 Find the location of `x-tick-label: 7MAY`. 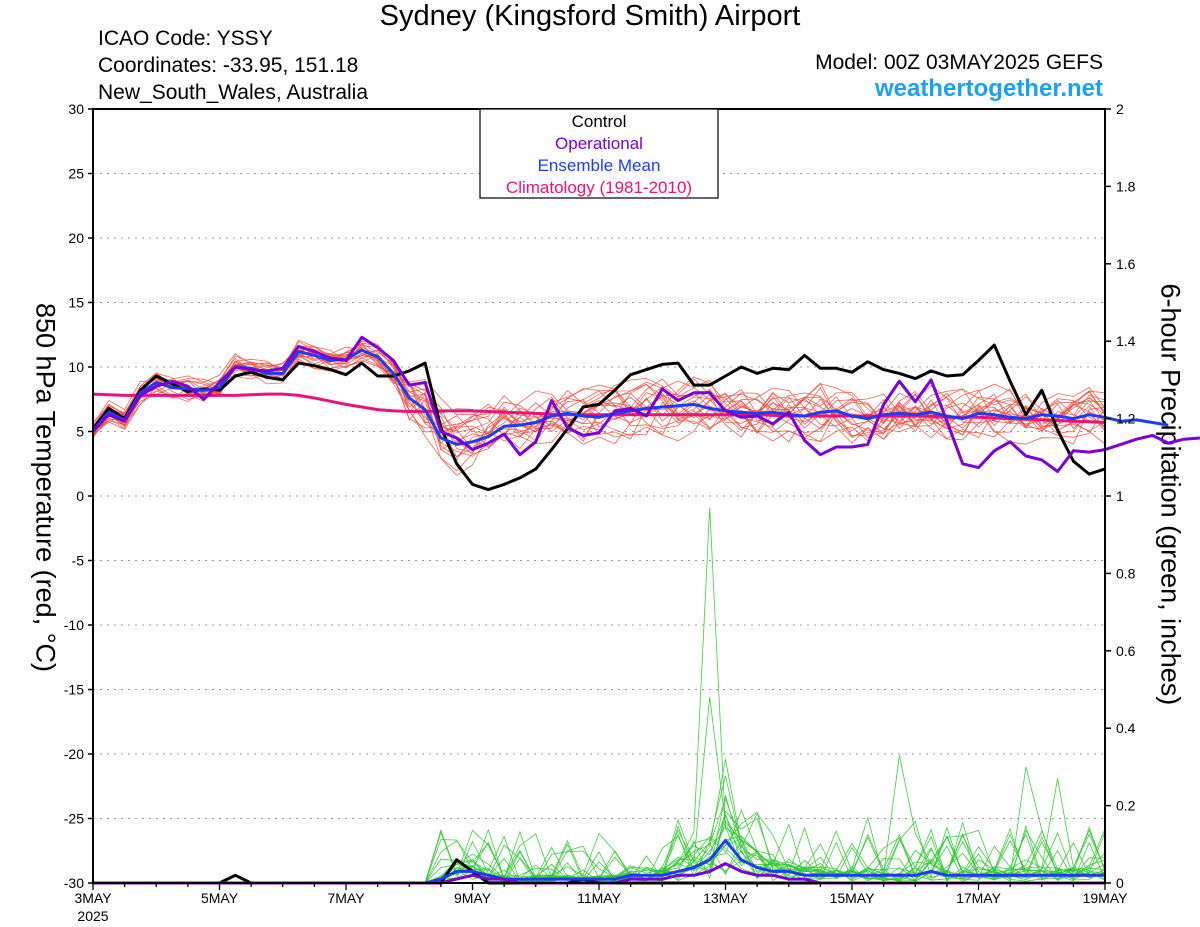

x-tick-label: 7MAY is located at coordinates (346, 898).